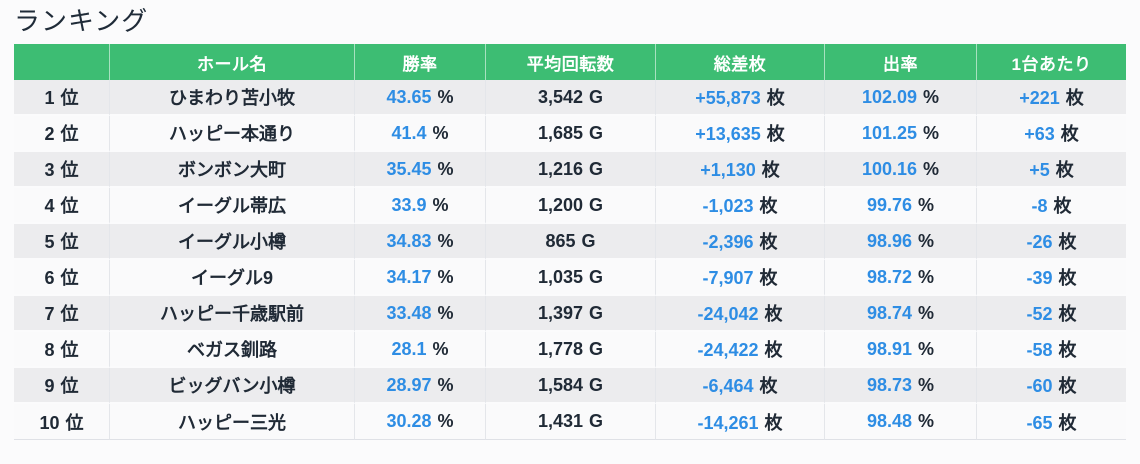 This screenshot has width=1140, height=464. I want to click on payout-cell-value: 98.91, so click(889, 348).